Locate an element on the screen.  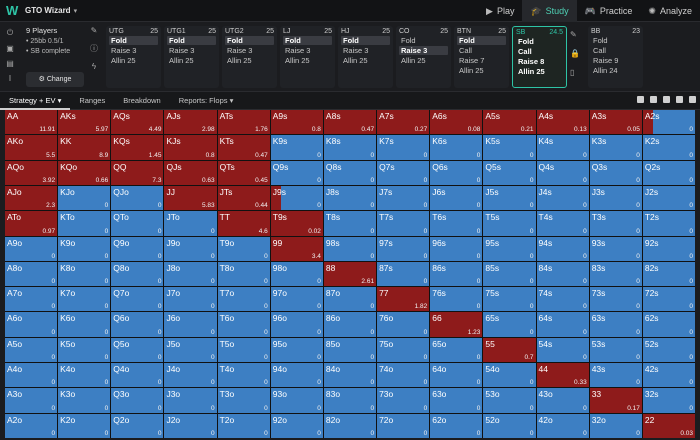
hand-cell: T7o 0 is located at coordinates (243, 299).